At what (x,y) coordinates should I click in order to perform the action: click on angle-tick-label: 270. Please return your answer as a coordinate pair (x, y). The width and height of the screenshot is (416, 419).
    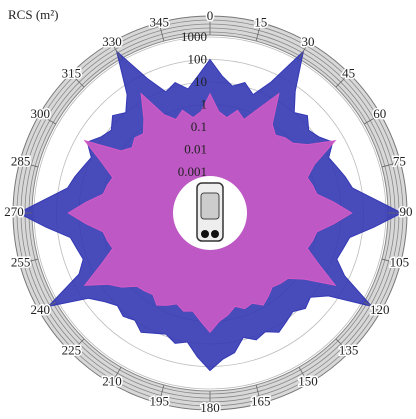
    Looking at the image, I should click on (14, 211).